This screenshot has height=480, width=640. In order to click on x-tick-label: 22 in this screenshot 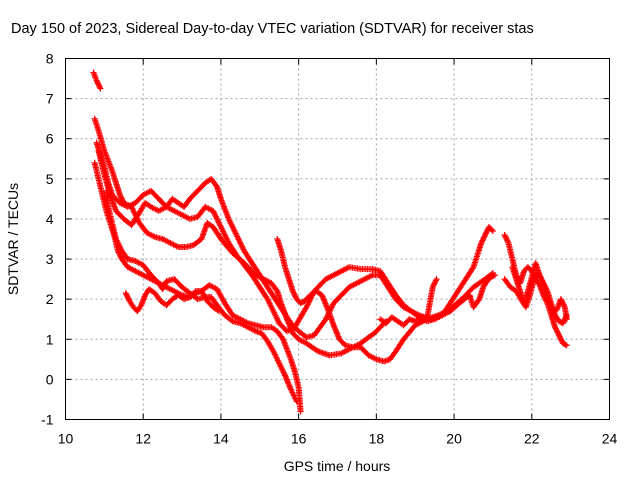, I will do `click(532, 439)`.